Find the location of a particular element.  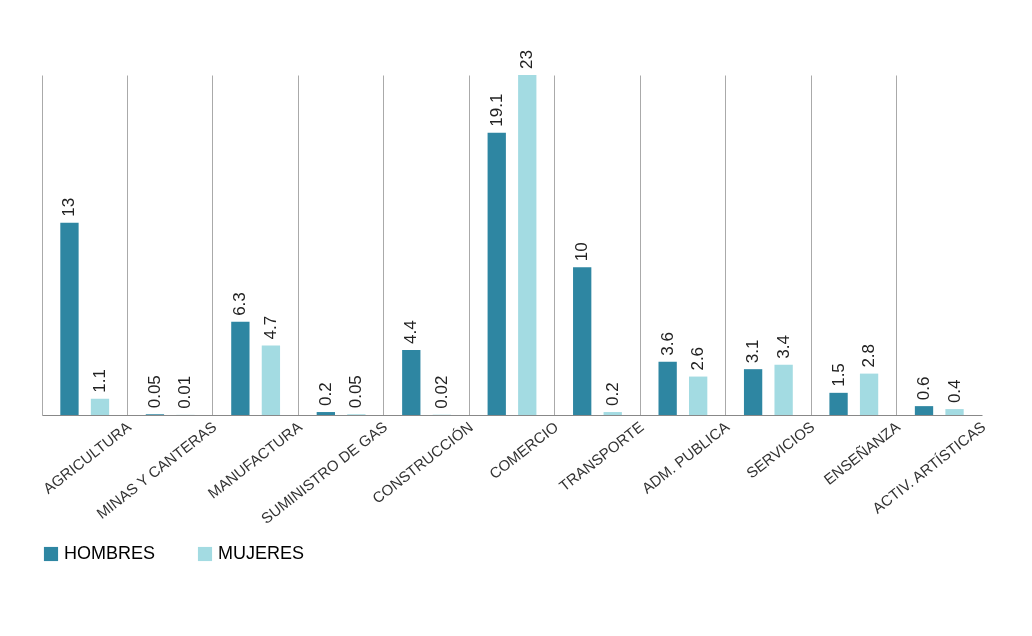

legend-label: MUJERES is located at coordinates (261, 553).